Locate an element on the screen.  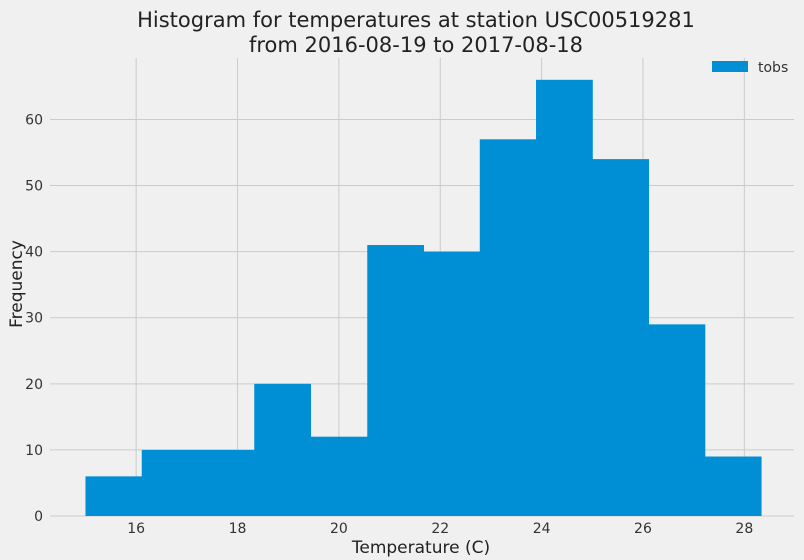
x-tick-label: 24 is located at coordinates (542, 529).